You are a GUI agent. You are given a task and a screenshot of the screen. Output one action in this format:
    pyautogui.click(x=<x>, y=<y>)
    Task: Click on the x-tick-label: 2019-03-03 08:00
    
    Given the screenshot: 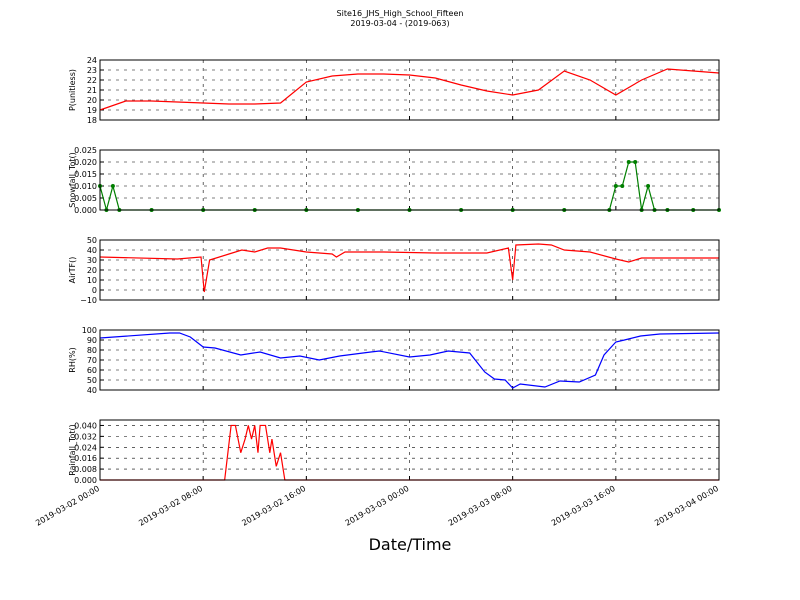 What is the action you would take?
    pyautogui.click(x=480, y=506)
    